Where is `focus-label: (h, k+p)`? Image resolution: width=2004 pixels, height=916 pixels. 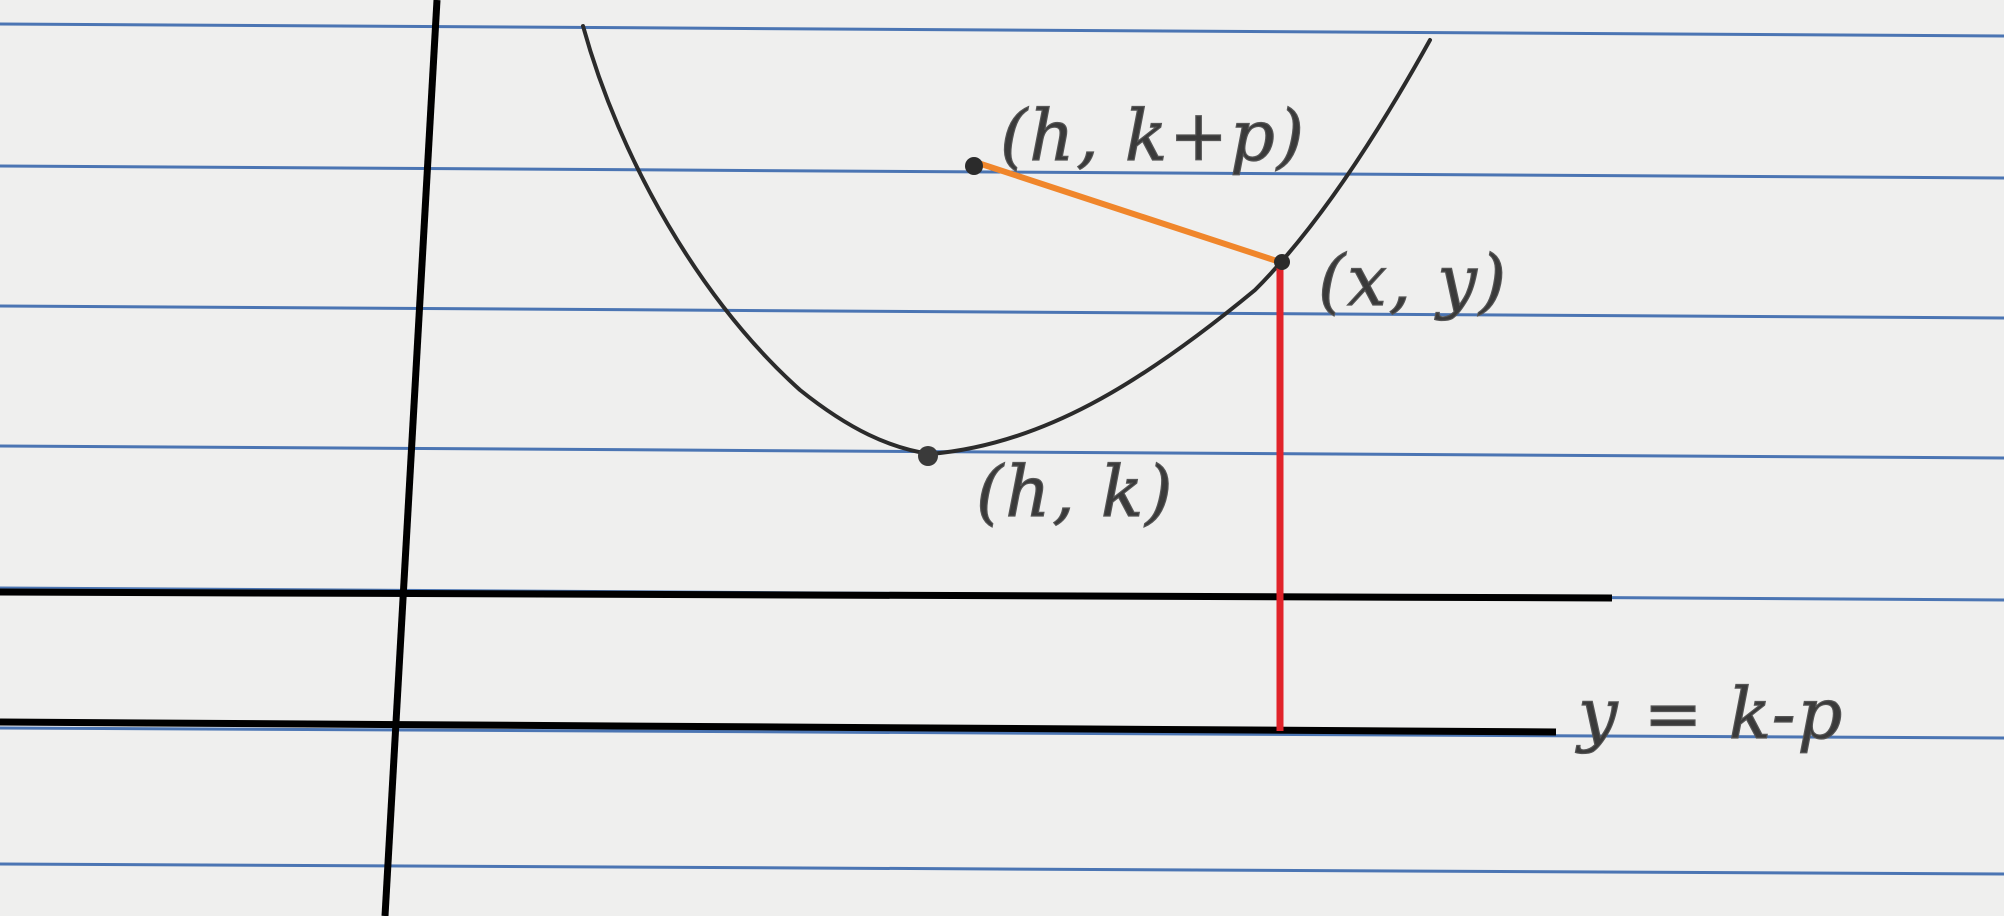 focus-label: (h, k+p) is located at coordinates (1153, 136).